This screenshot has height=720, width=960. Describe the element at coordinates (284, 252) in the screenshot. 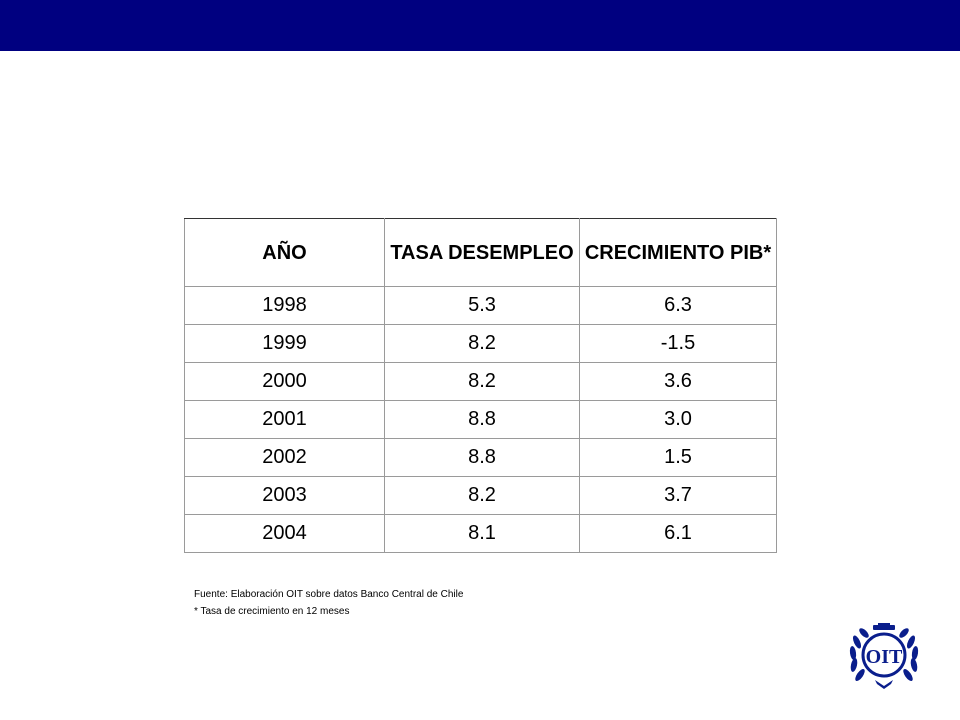

I see `header-year: AÑO` at that location.